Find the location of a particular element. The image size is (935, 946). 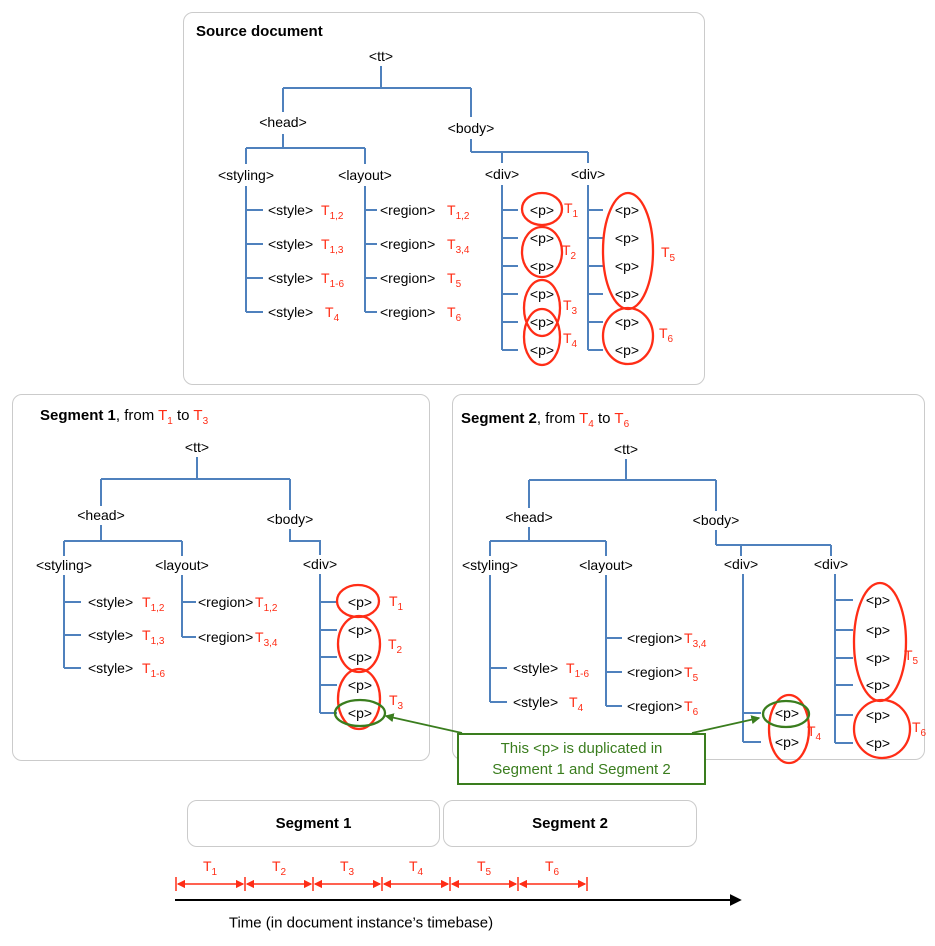

time-ref-label: T6 is located at coordinates (622, 420).